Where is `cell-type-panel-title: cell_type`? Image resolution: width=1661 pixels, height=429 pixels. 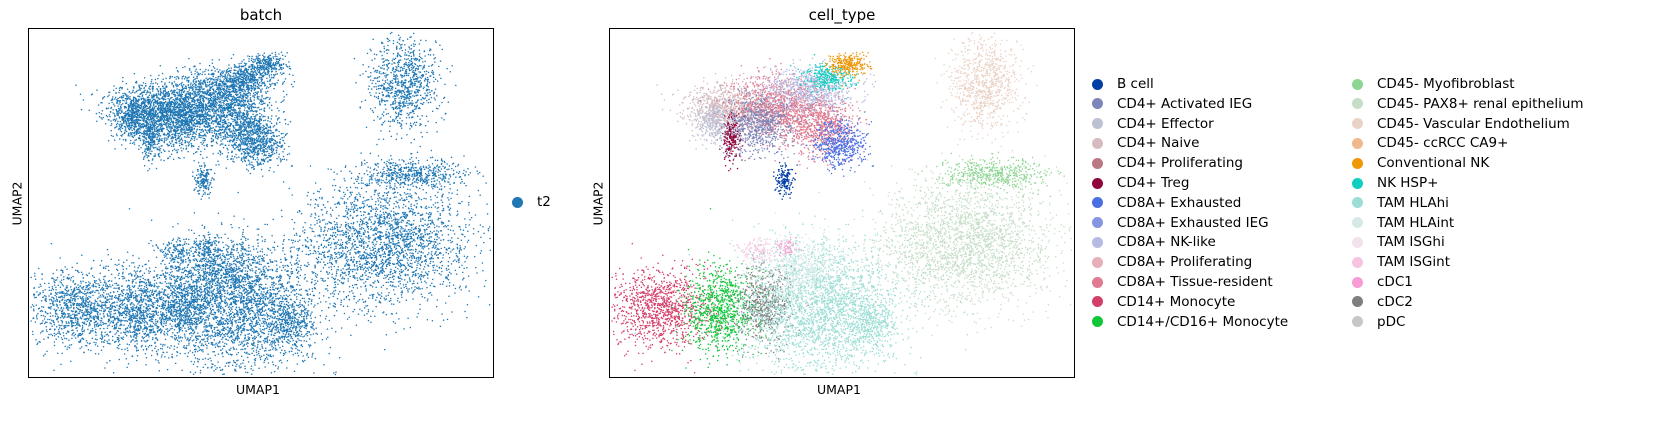
cell-type-panel-title: cell_type is located at coordinates (842, 15).